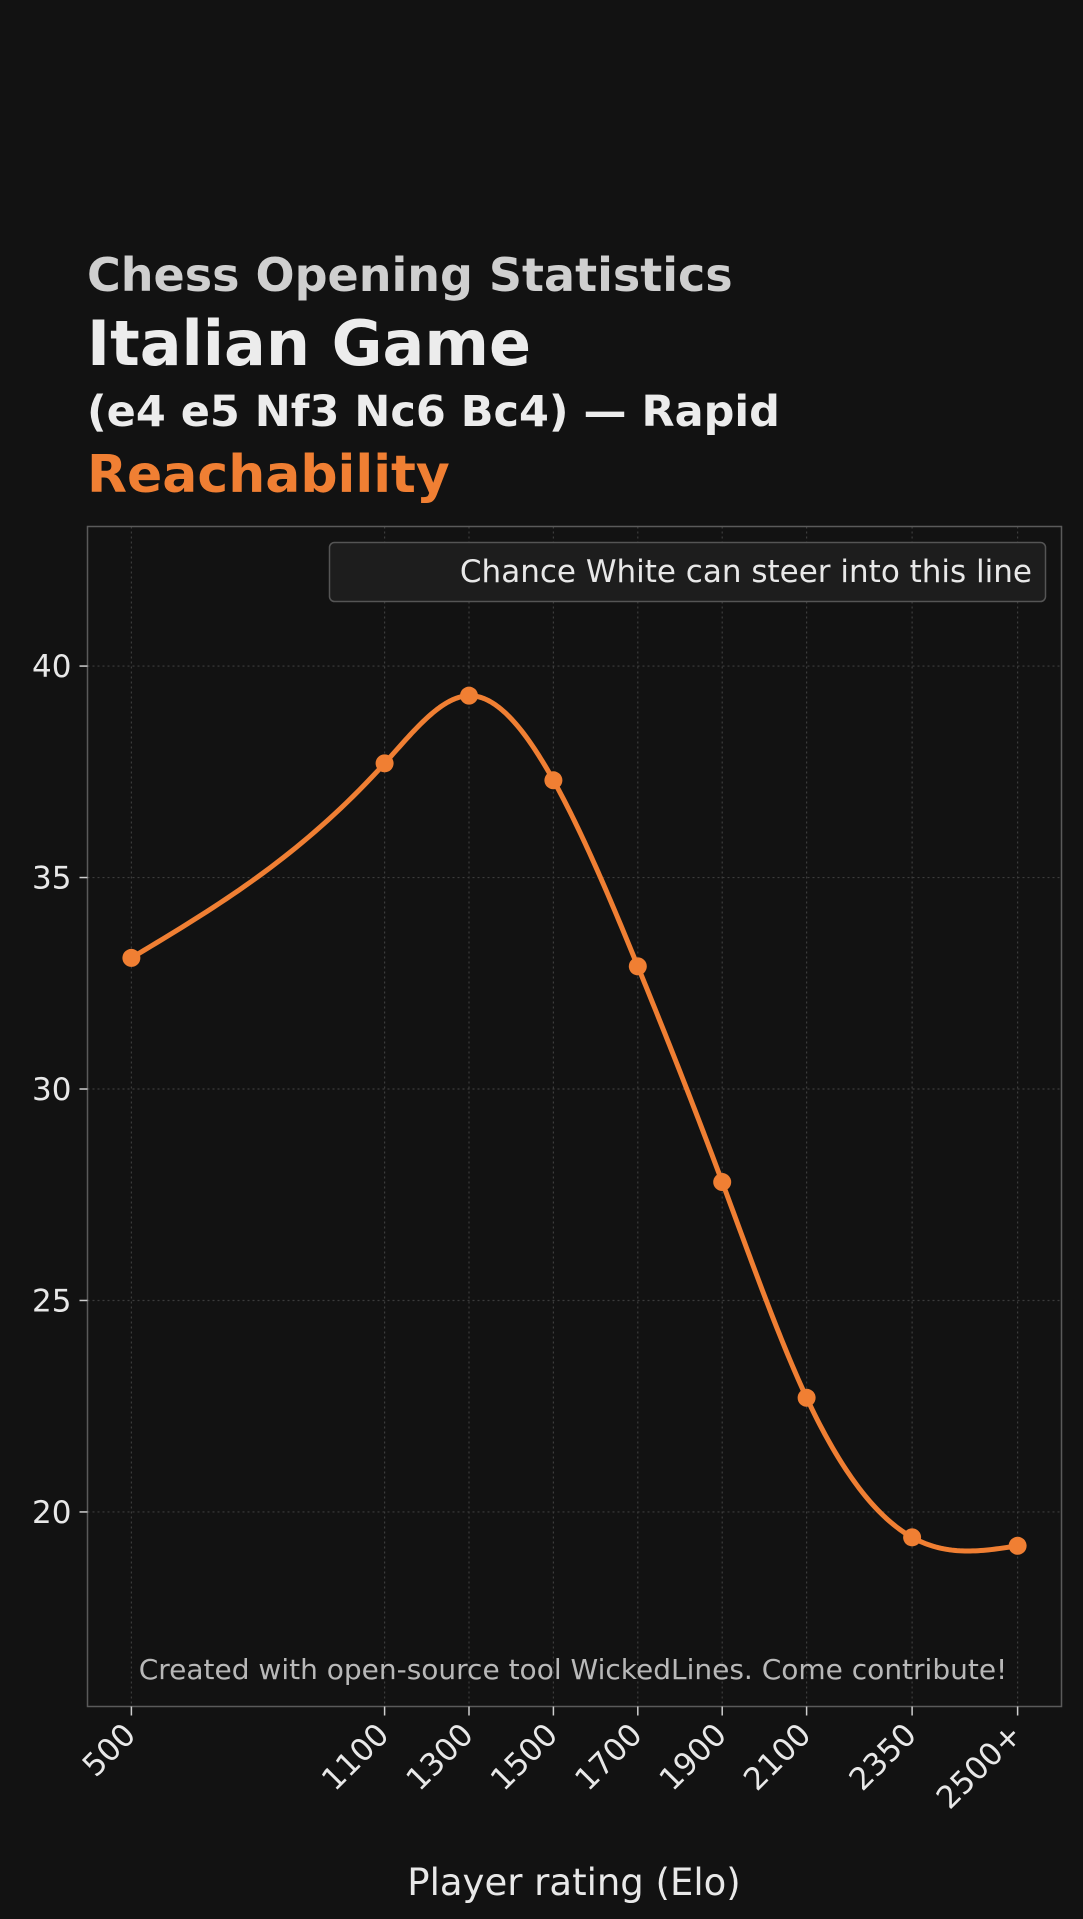  I want to click on x-tick-label: 2100, so click(777, 1757).